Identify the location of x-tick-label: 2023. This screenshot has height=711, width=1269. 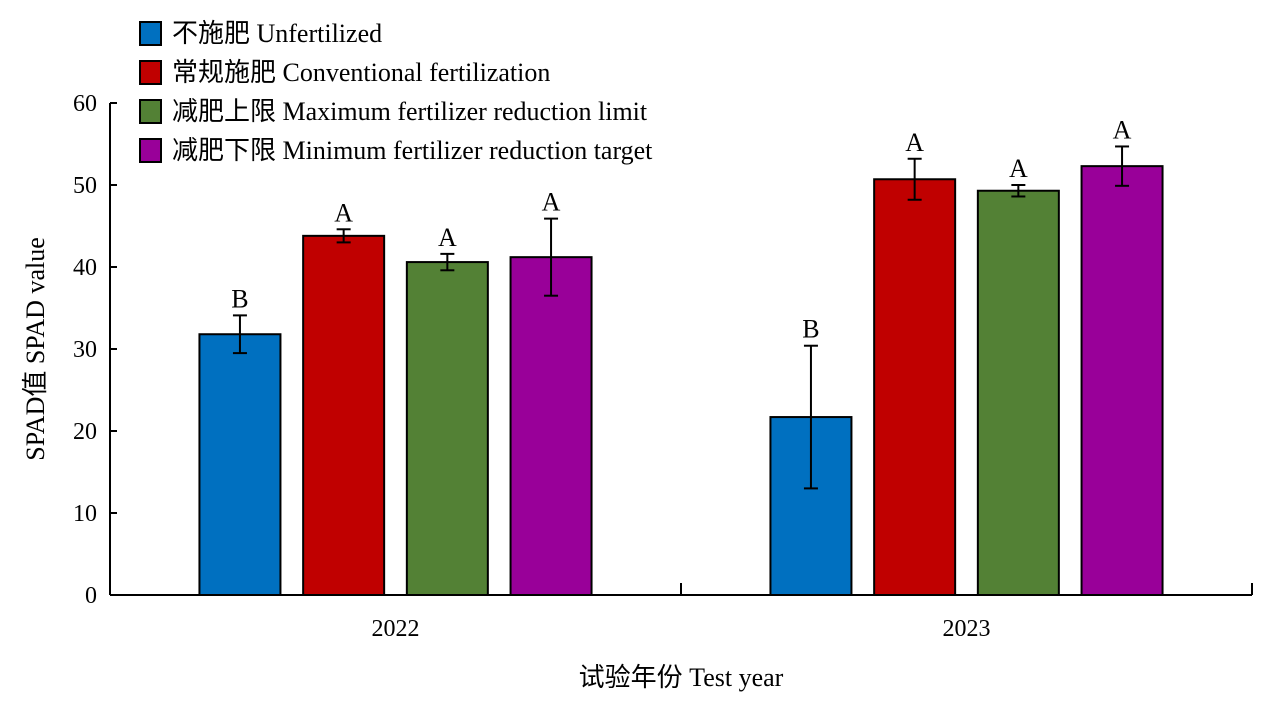
(967, 629).